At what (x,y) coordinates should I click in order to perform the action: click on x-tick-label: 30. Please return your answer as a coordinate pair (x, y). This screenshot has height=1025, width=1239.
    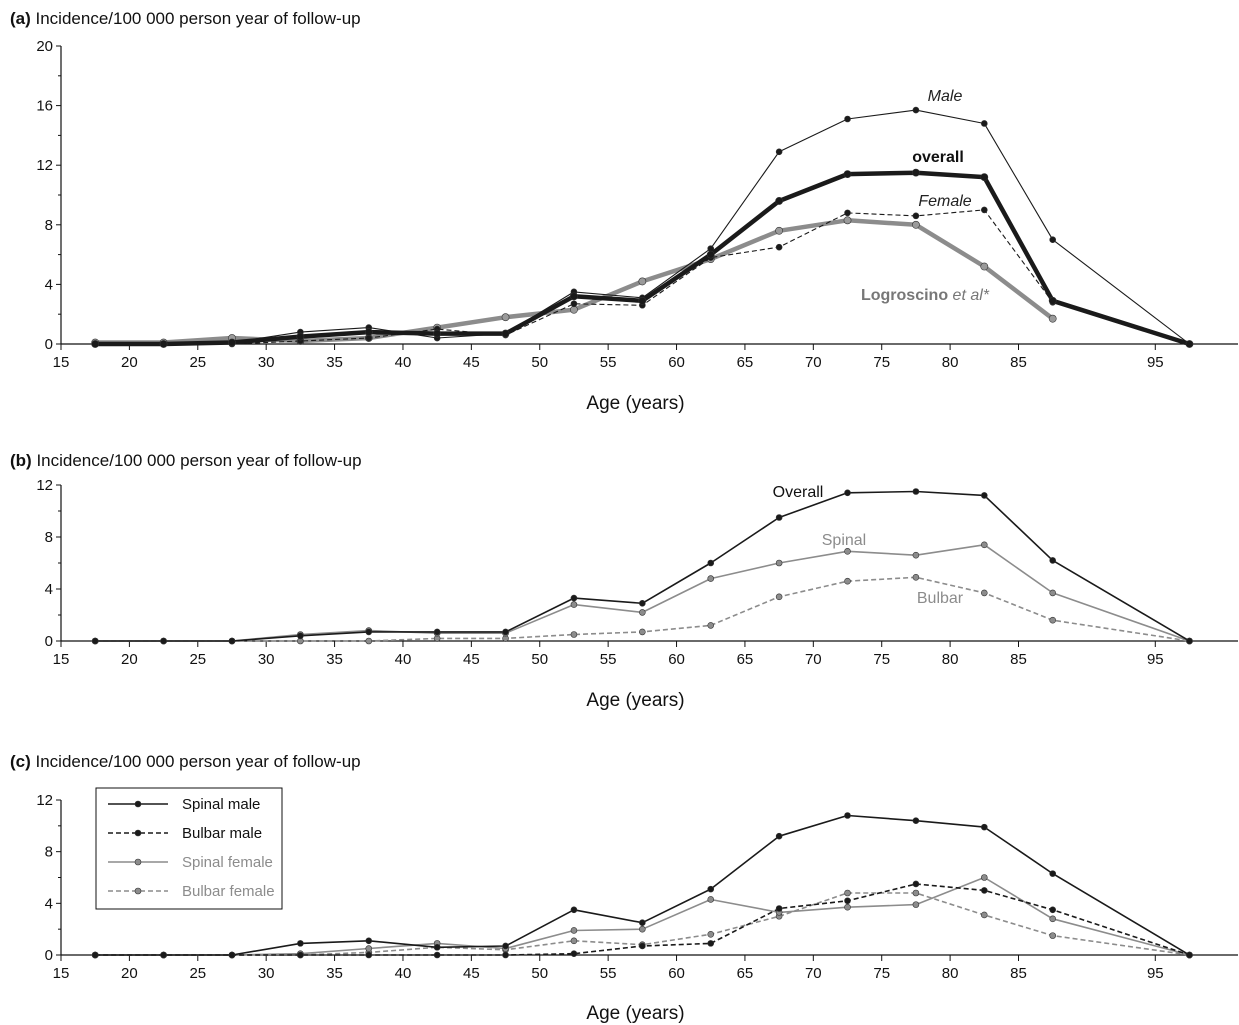
    Looking at the image, I should click on (266, 659).